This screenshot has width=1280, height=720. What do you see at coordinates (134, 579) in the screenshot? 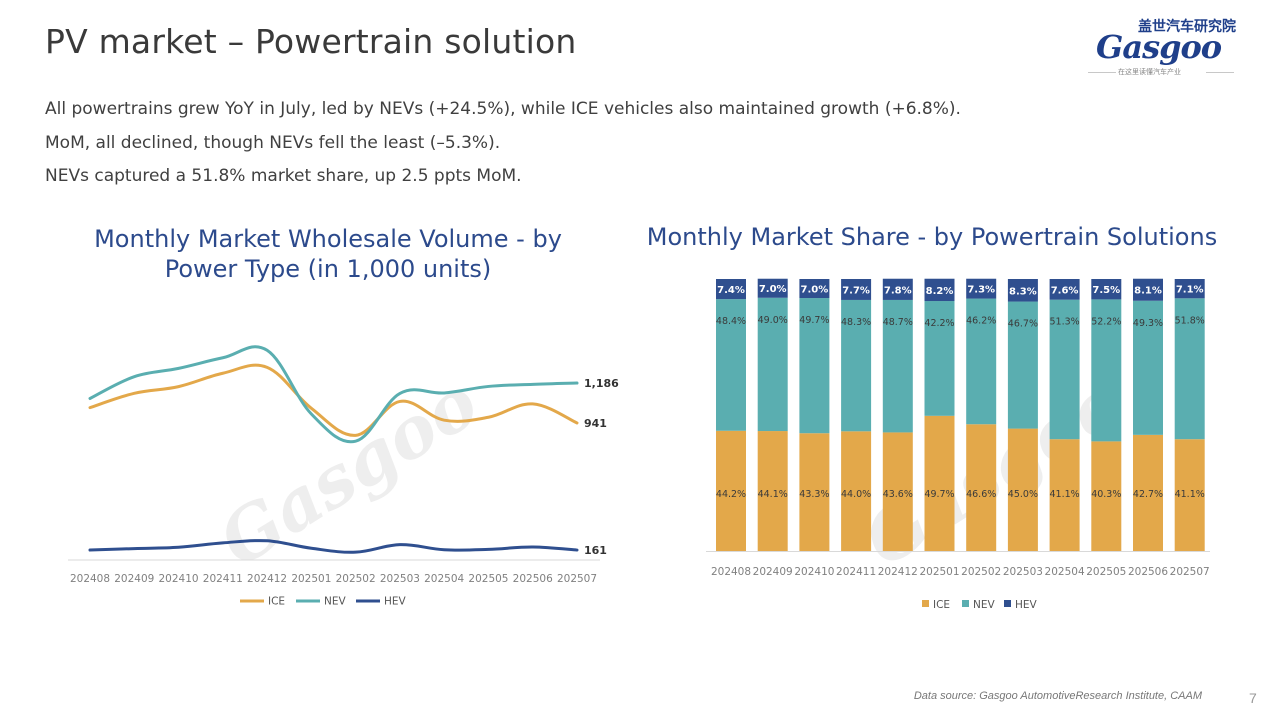
I see `line-x-tick-label: 202409` at bounding box center [134, 579].